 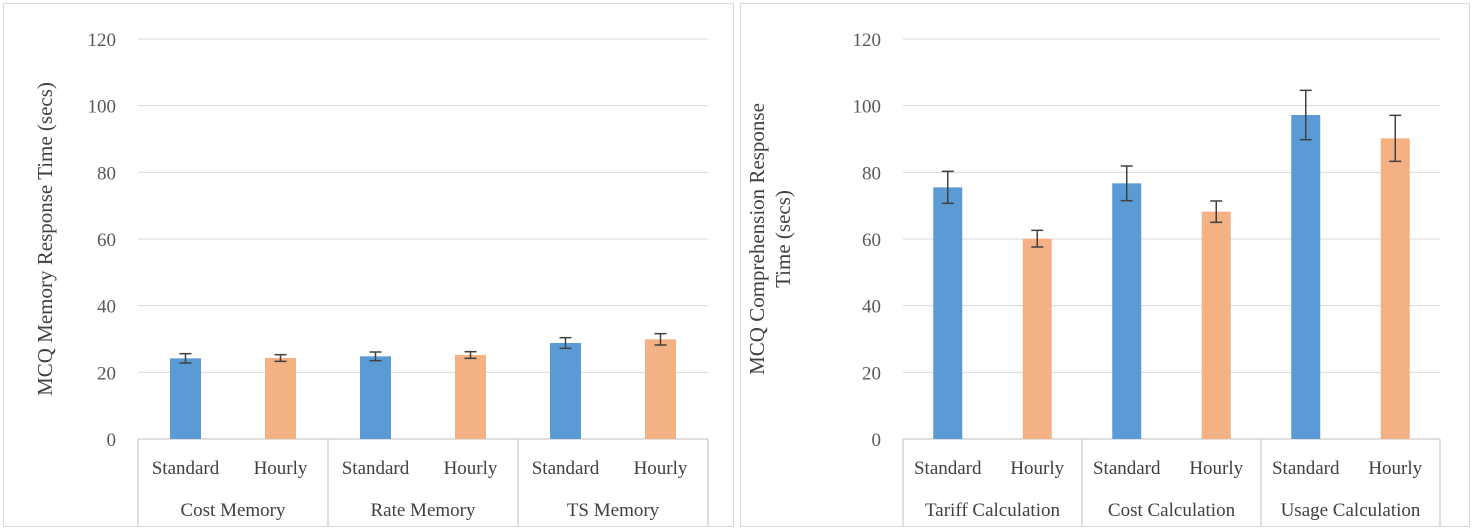 I want to click on bar-tariff-calculation-hourly, so click(x=1037, y=338).